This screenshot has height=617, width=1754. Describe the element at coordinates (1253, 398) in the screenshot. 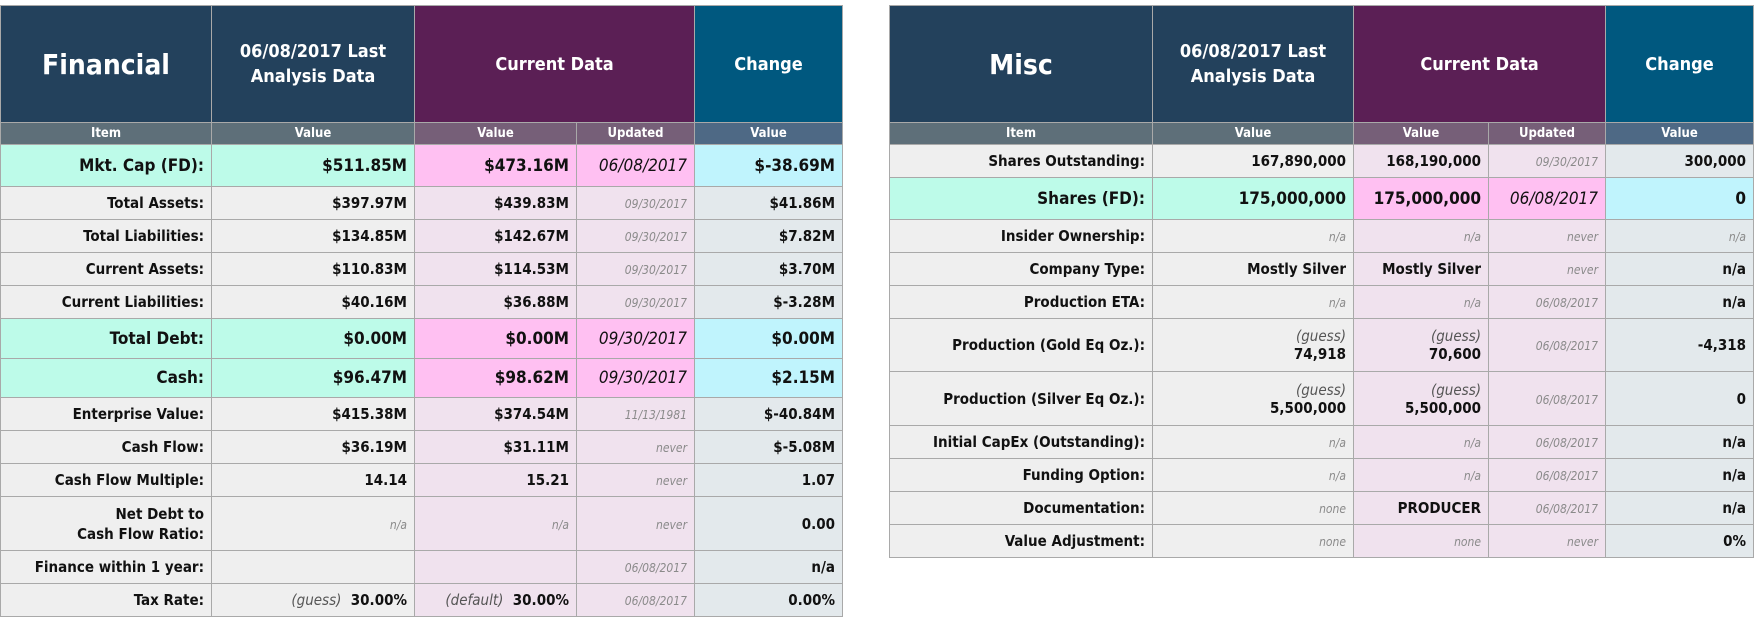

I see `last-value: (guess) 5,500,000` at that location.